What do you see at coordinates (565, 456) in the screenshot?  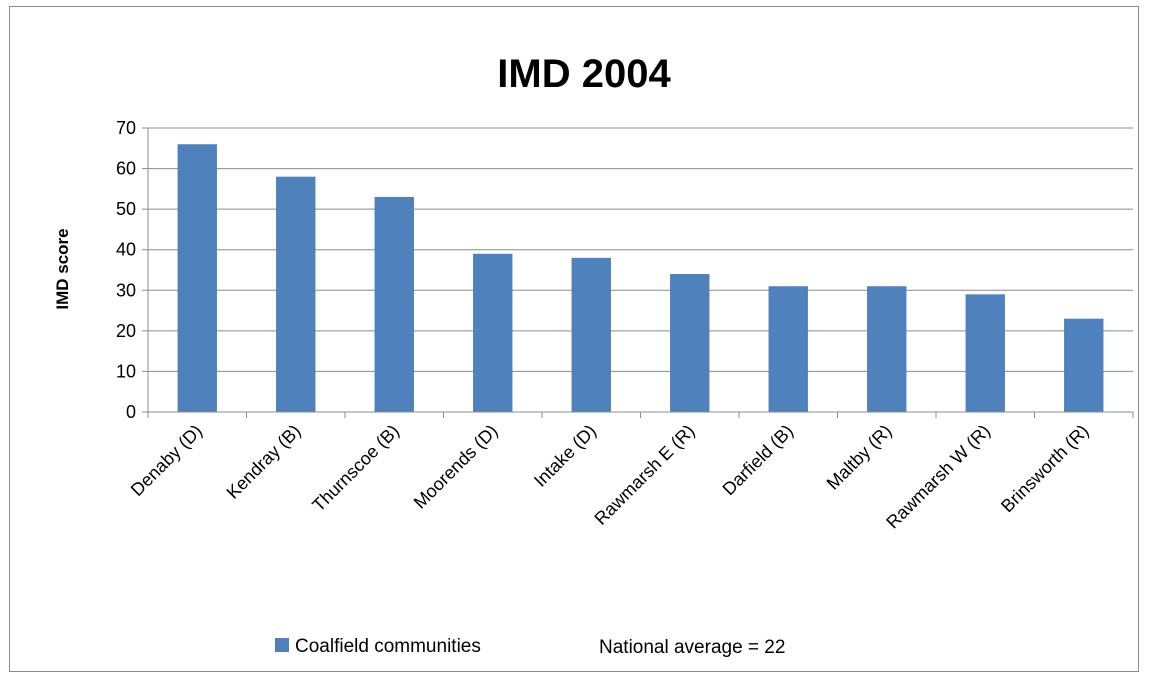 I see `x-tick-label: Intake (D)` at bounding box center [565, 456].